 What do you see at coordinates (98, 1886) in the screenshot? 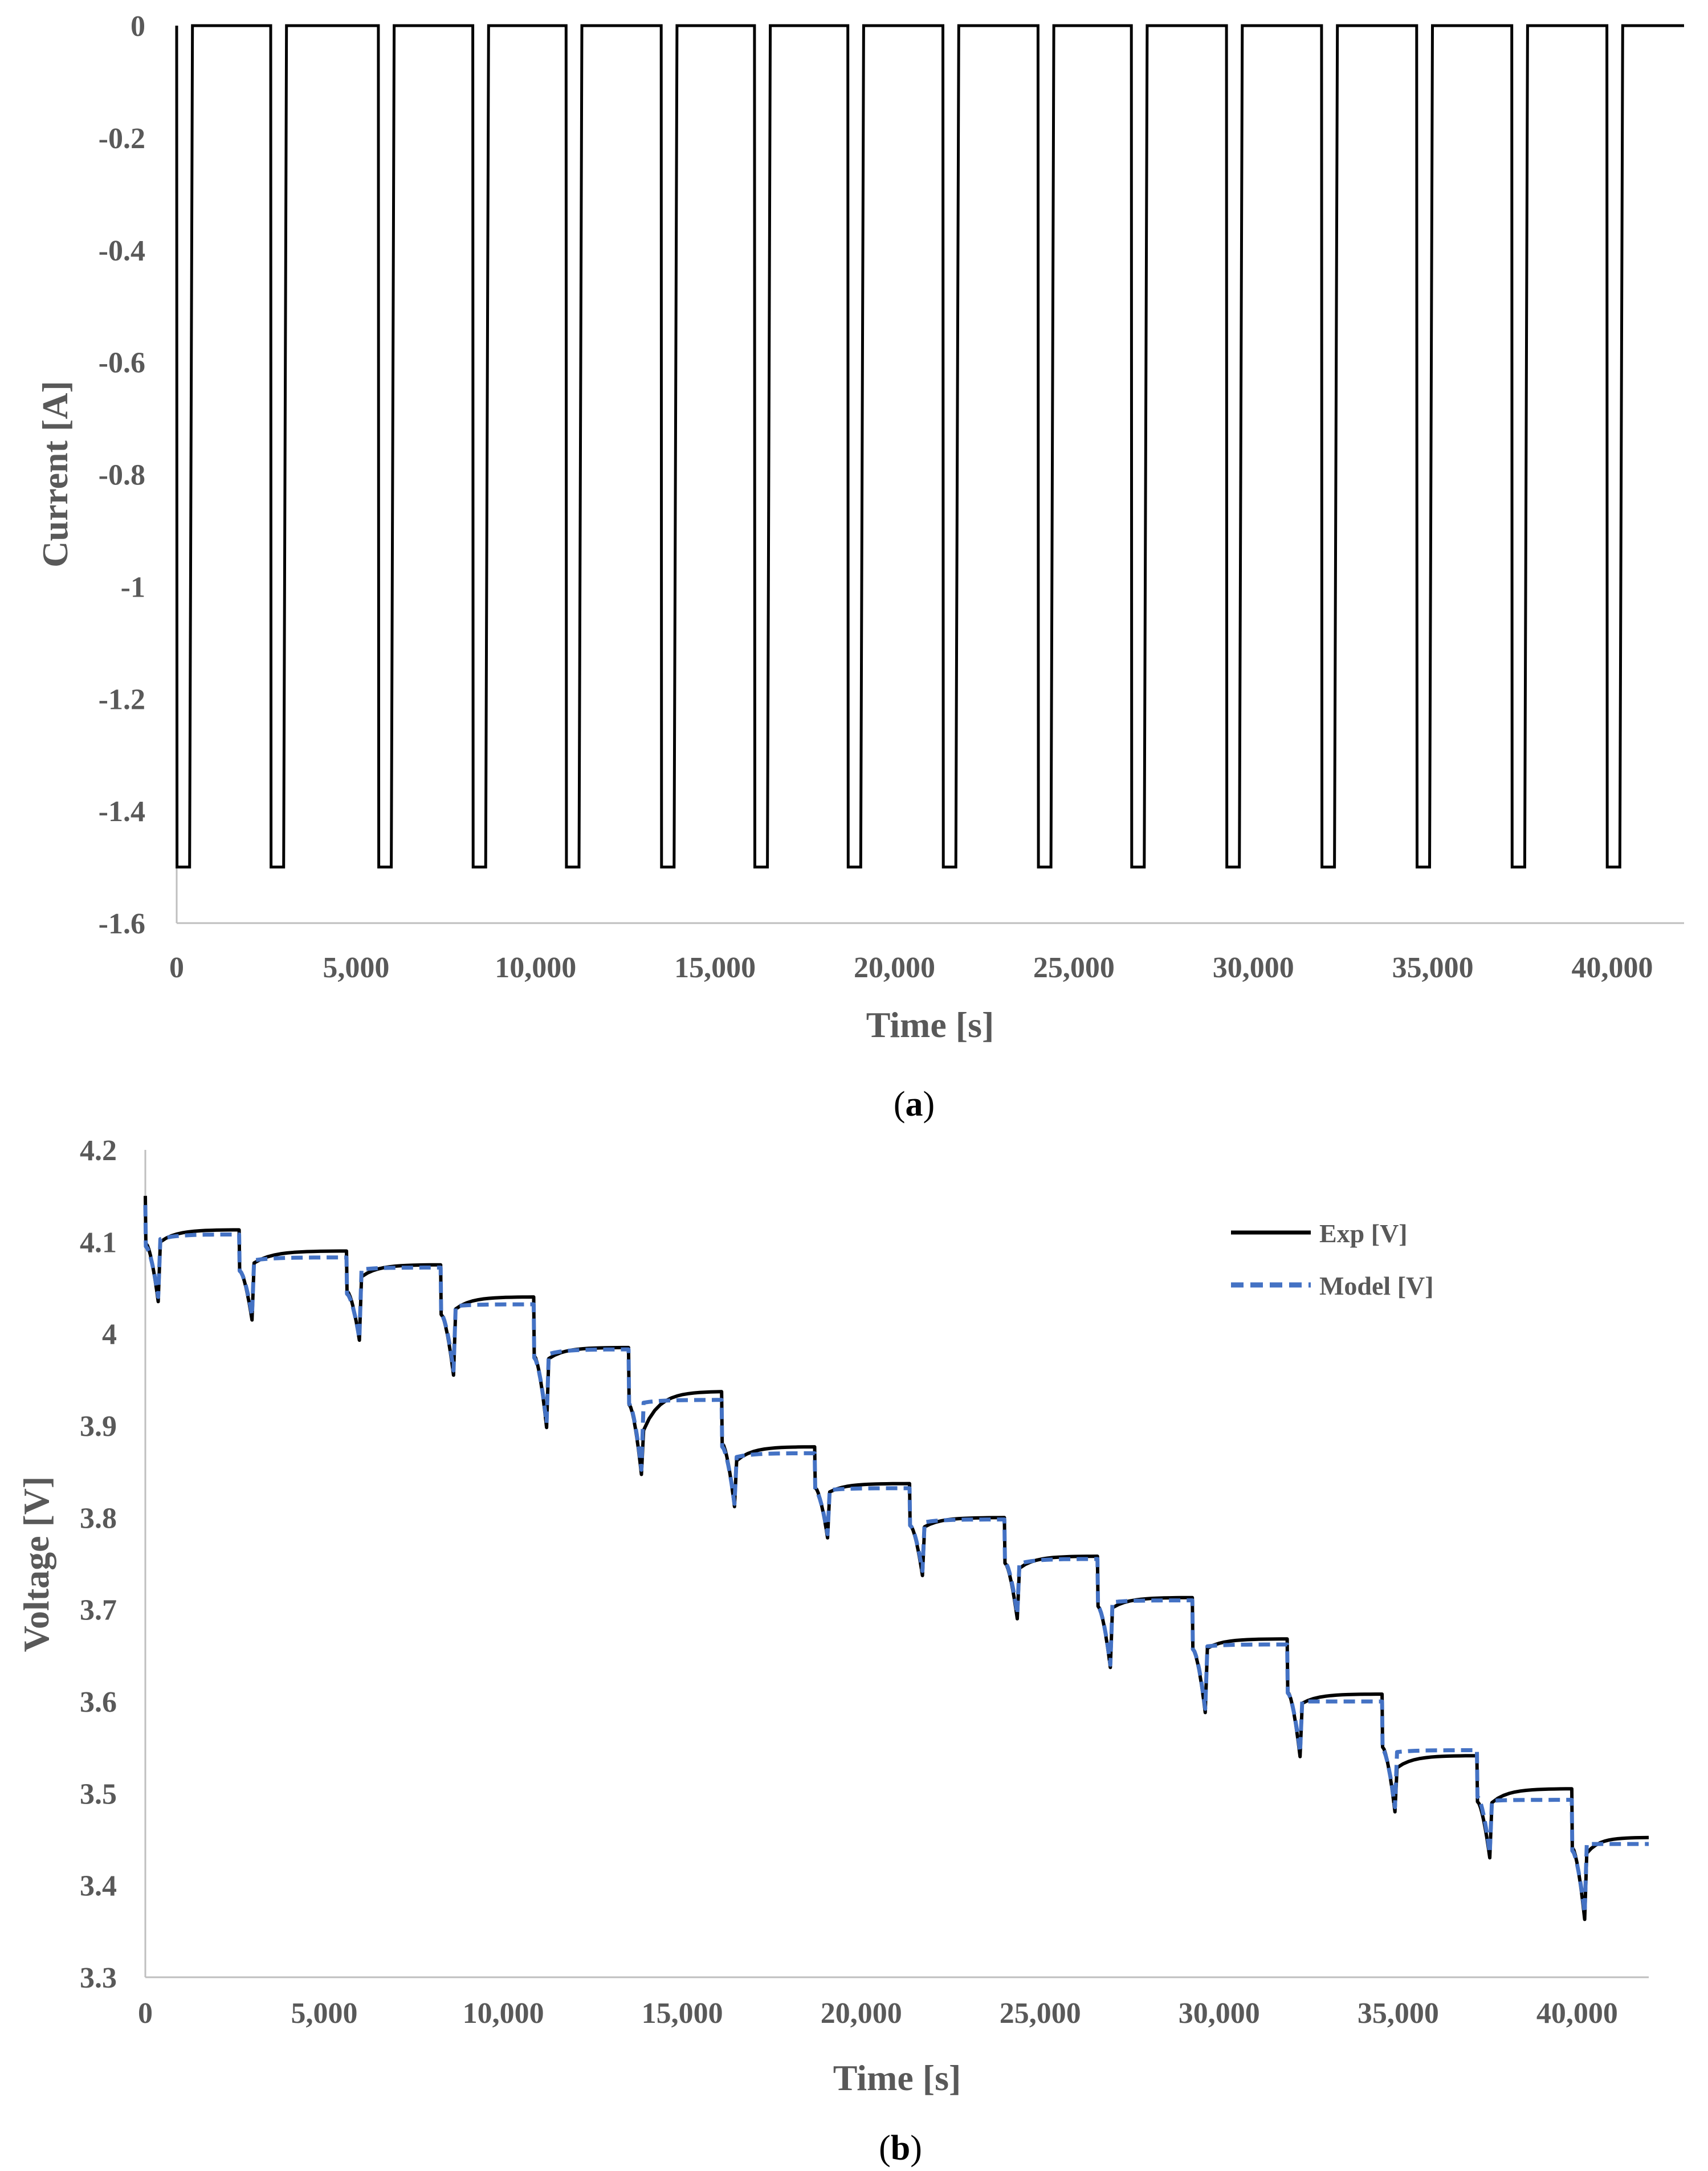
I see `b-y-tick-label: 3.4` at bounding box center [98, 1886].